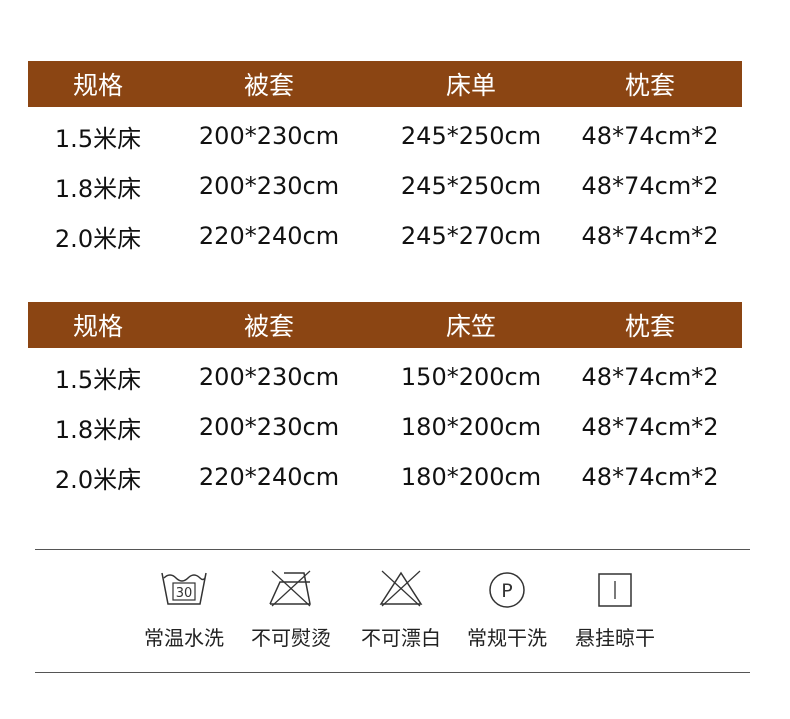  What do you see at coordinates (471, 377) in the screenshot?
I see `cell: 150*200cm` at bounding box center [471, 377].